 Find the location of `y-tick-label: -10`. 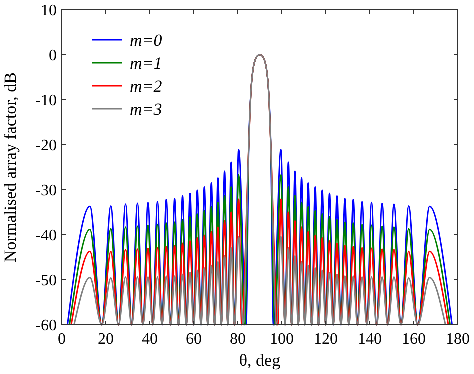

y-tick-label: -10 is located at coordinates (46, 101).